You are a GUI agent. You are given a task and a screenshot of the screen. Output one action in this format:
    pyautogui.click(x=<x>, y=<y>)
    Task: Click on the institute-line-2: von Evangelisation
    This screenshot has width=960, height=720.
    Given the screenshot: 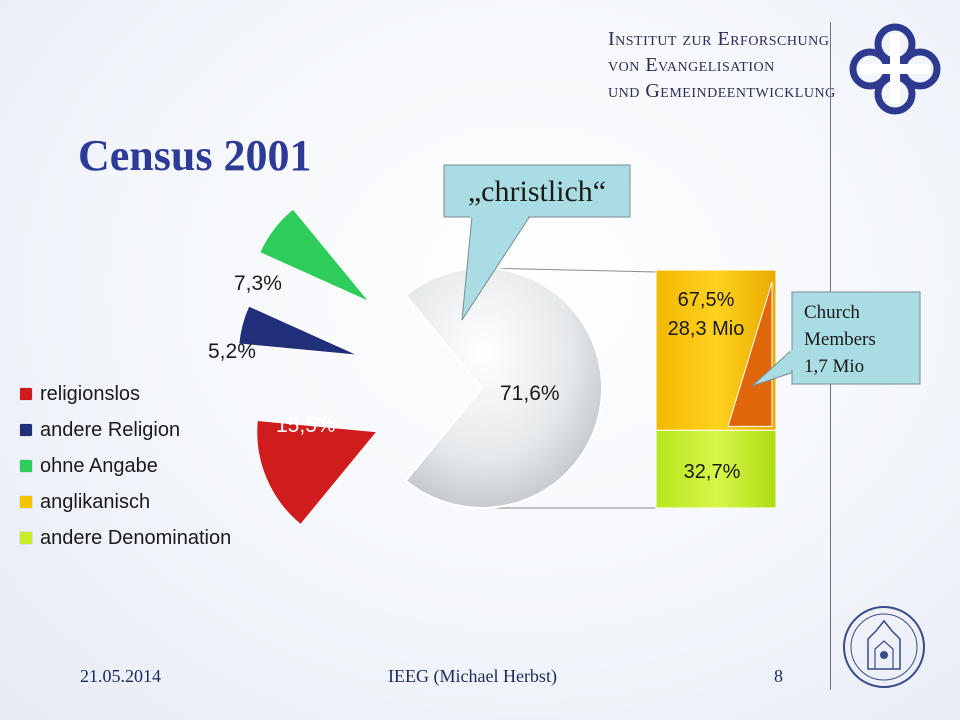 What is the action you would take?
    pyautogui.click(x=691, y=65)
    